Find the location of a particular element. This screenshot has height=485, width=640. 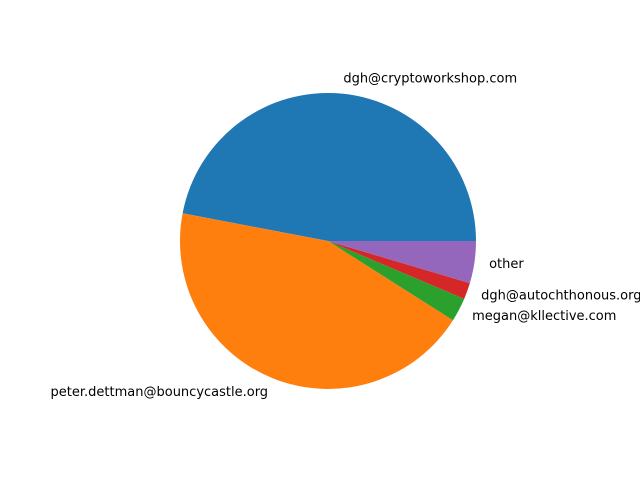

pie-slice-dgh-cryptoworkshop-com is located at coordinates (329, 166).